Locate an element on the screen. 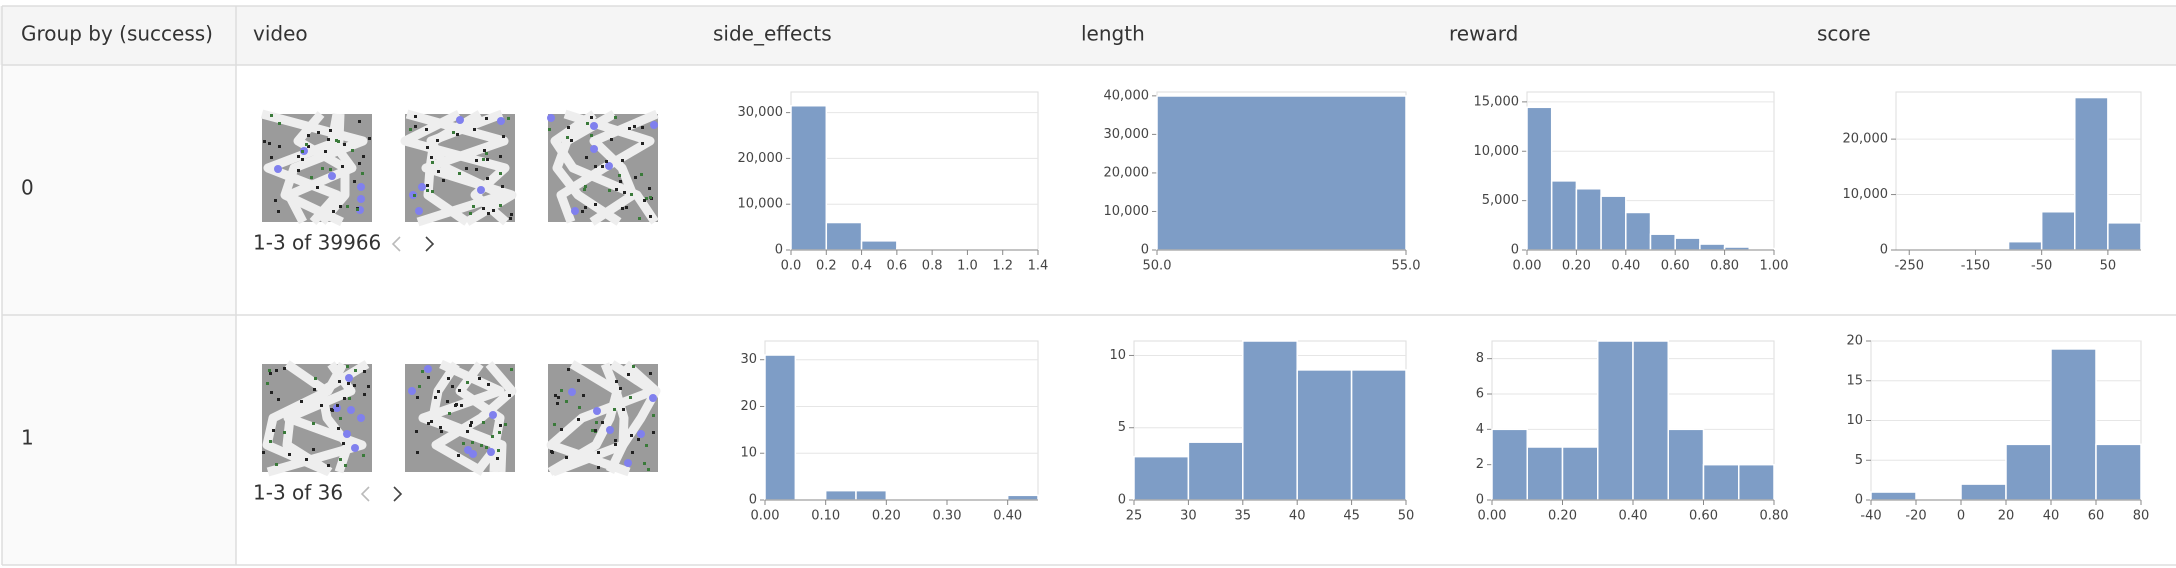 The image size is (2176, 568). column-header: side_effects is located at coordinates (772, 34).